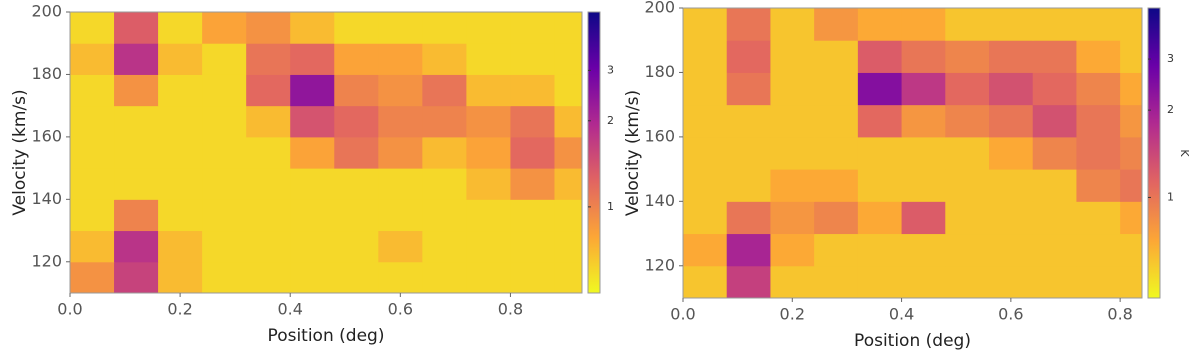 Image resolution: width=1200 pixels, height=355 pixels. Describe the element at coordinates (792, 314) in the screenshot. I see `x-tick-label: 0.2` at that location.